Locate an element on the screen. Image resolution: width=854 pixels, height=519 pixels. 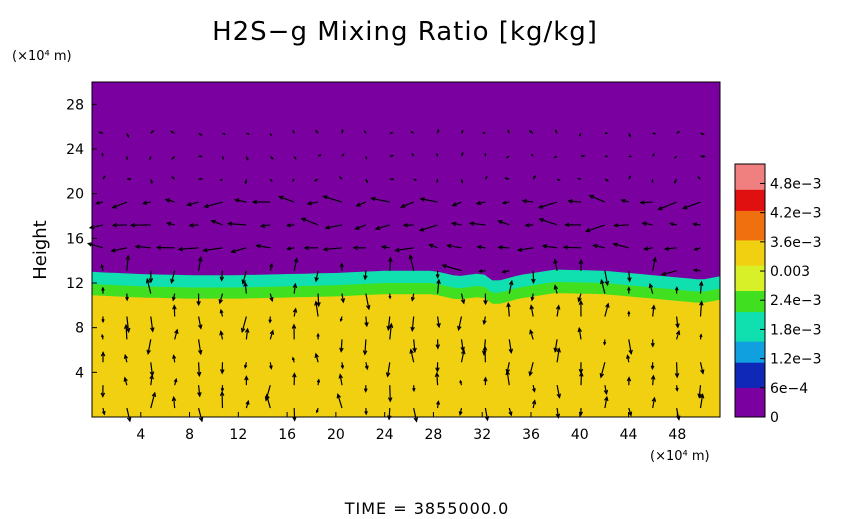
colorbar-label: 6e−4 is located at coordinates (789, 389).